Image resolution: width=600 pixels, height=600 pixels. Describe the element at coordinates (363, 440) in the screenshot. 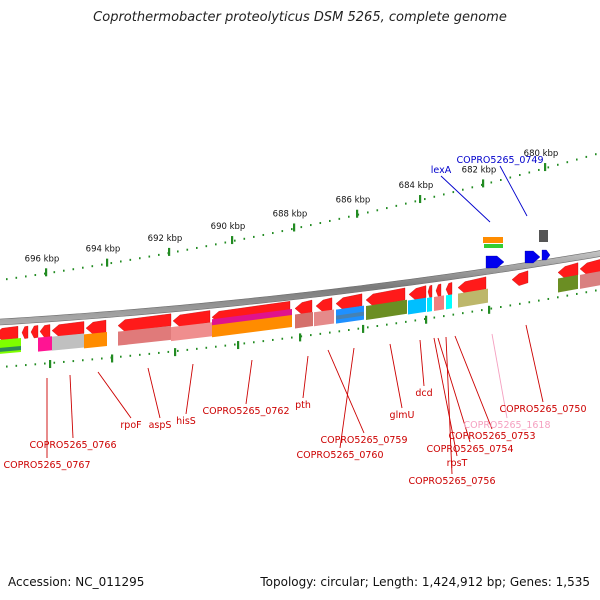

I see `gene-label: COPRO5265_0759` at that location.